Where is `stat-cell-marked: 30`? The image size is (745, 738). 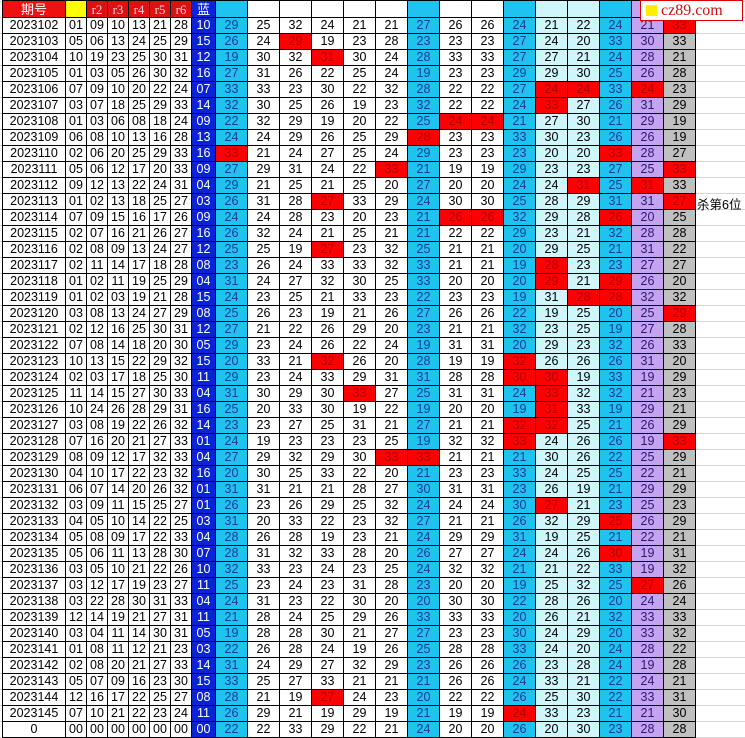
stat-cell-marked: 30 is located at coordinates (551, 377).